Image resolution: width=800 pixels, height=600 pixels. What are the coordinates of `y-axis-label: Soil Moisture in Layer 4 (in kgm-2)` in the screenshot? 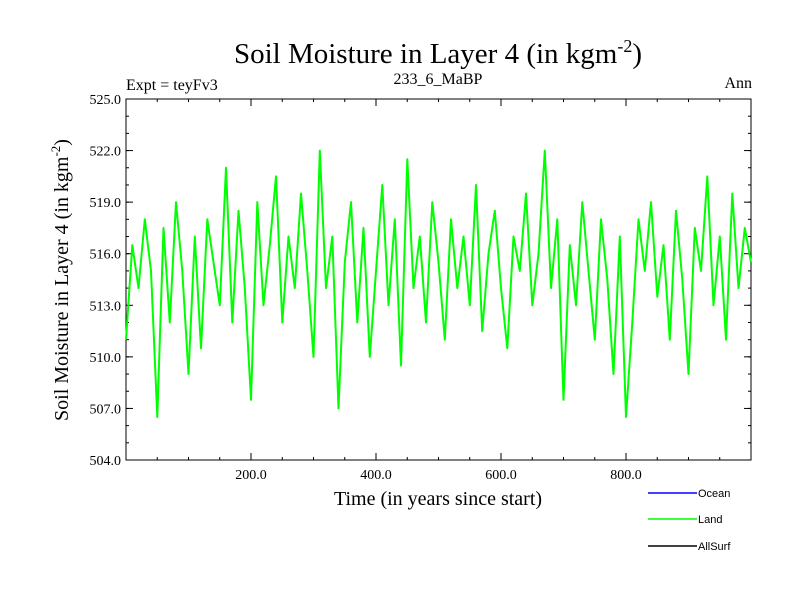 It's located at (60, 280).